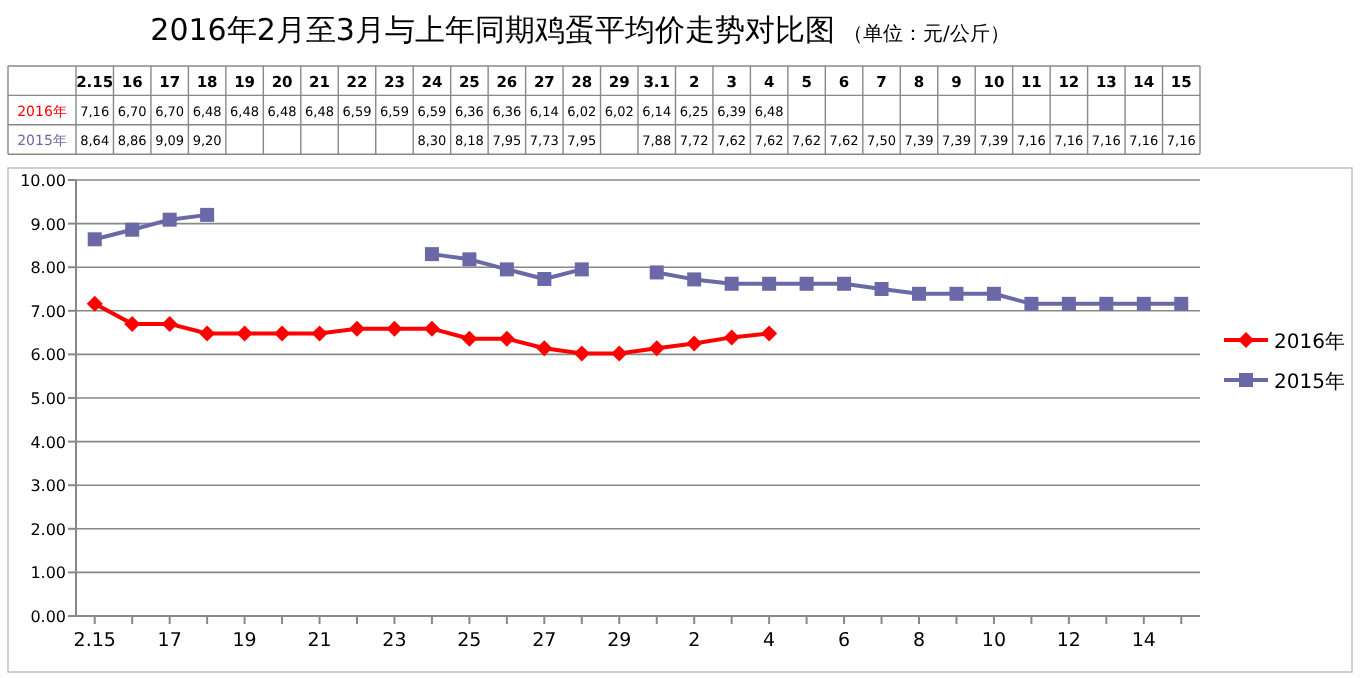 Image resolution: width=1360 pixels, height=678 pixels. I want to click on y-tick-label: 8.00, so click(48, 268).